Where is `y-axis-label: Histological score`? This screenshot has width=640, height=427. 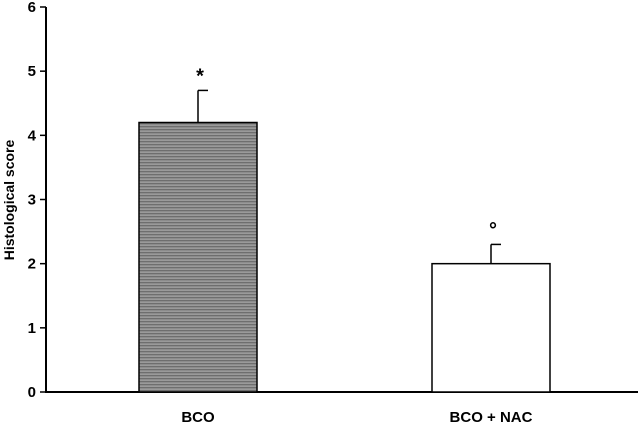
y-axis-label: Histological score is located at coordinates (9, 199).